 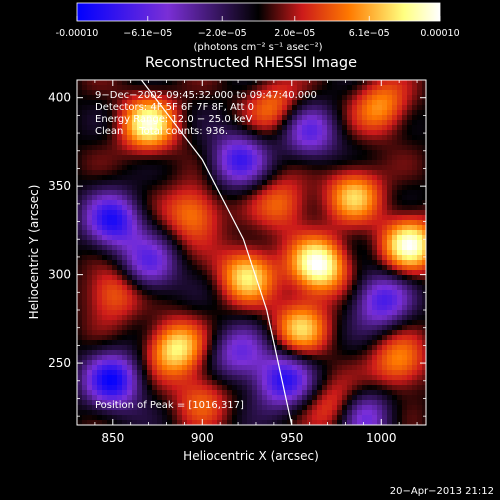 What do you see at coordinates (34, 252) in the screenshot?
I see `y-axis-label: Heliocentric Y (arcsec)` at bounding box center [34, 252].